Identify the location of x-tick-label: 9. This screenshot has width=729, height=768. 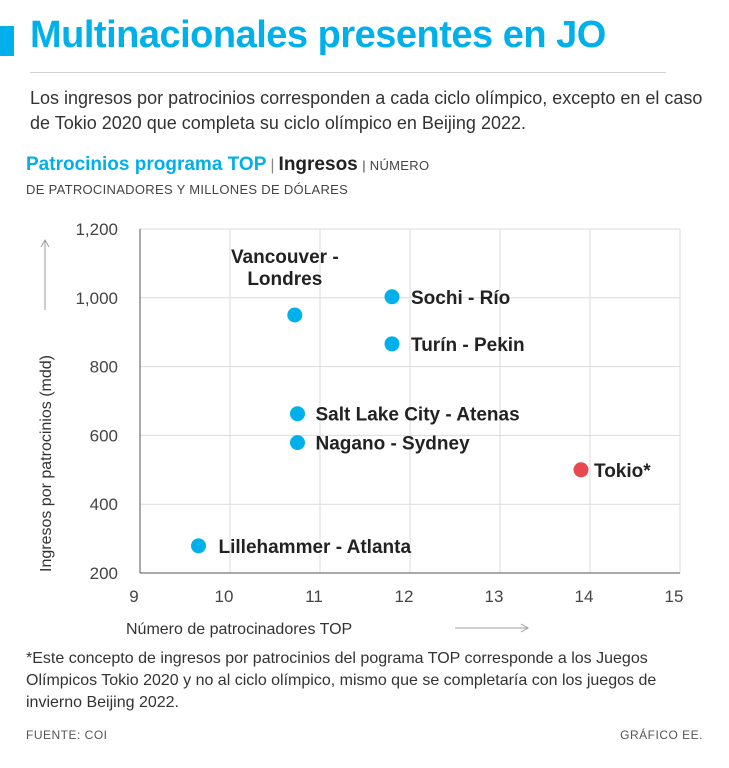
(133, 596).